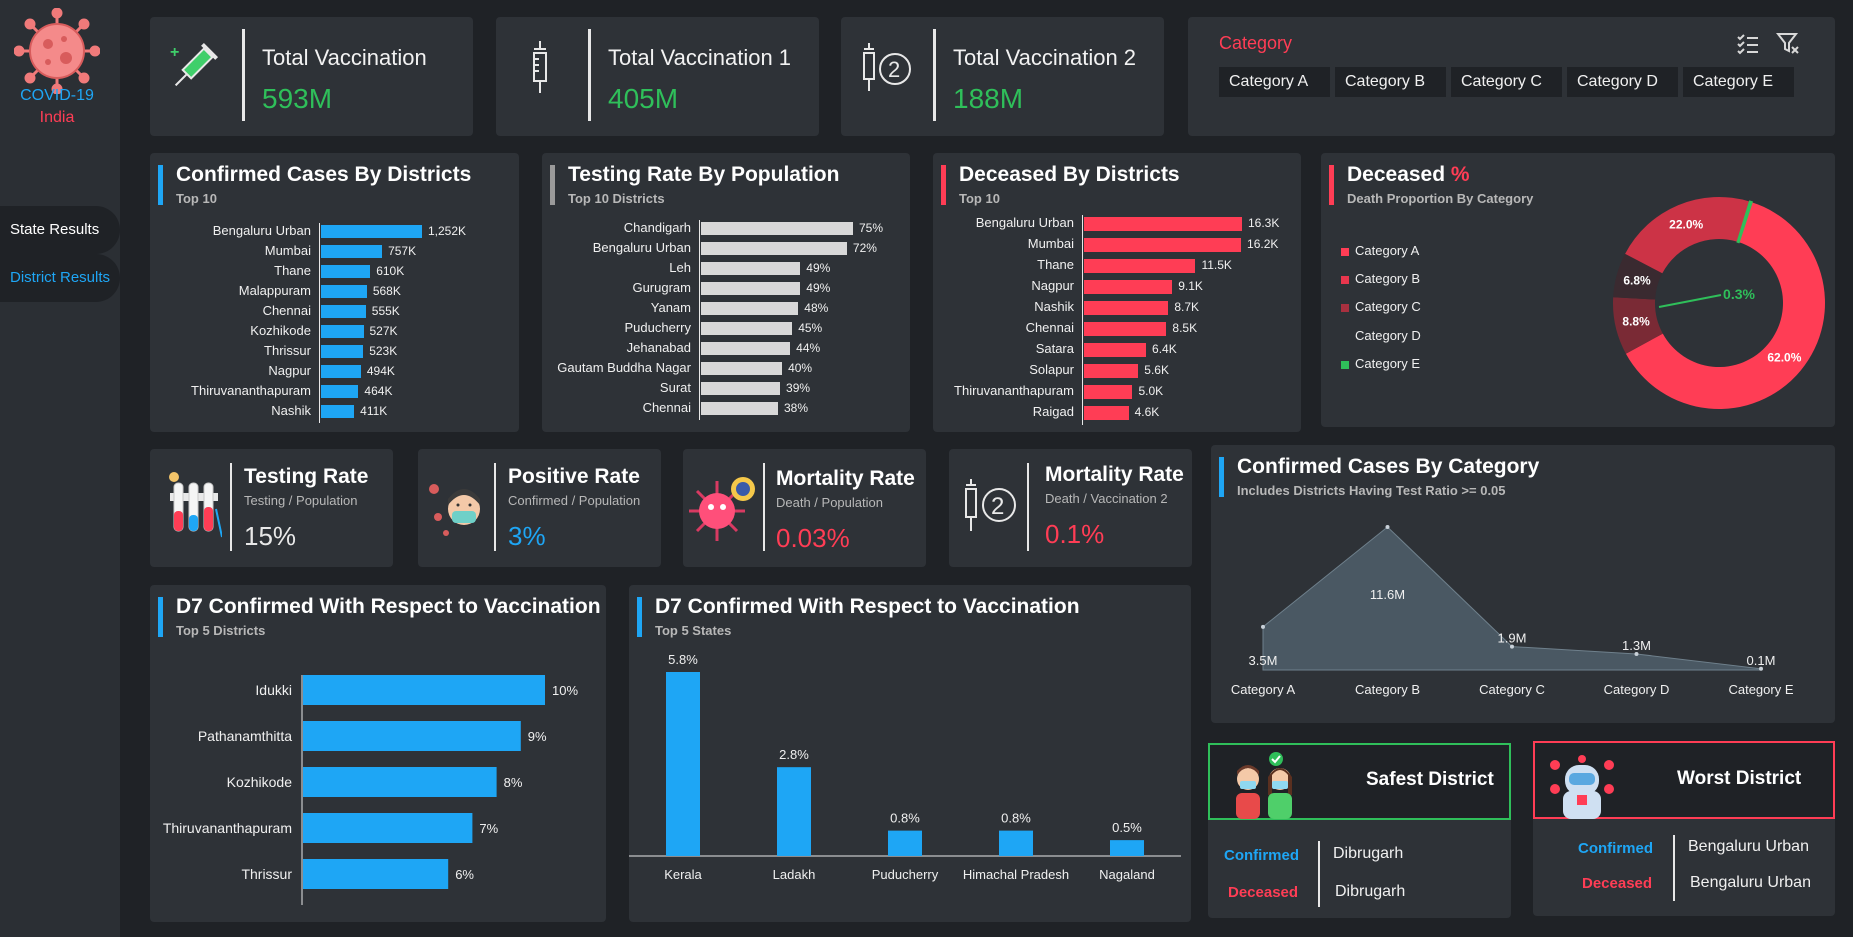  I want to click on worst-title: Worst District, so click(1739, 778).